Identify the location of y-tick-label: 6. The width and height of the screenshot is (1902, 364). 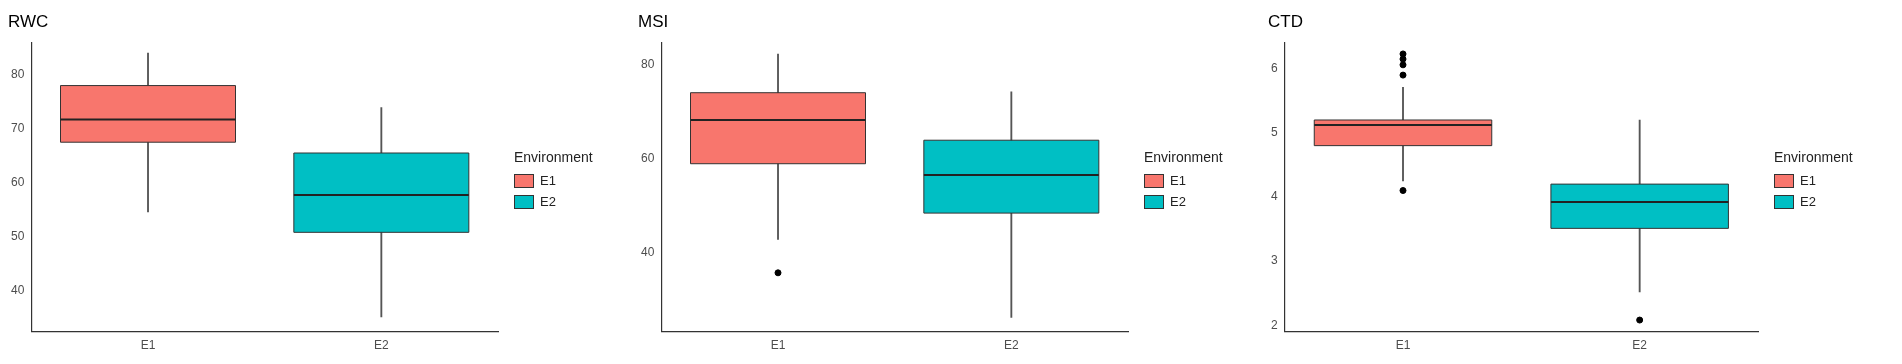
(1274, 68).